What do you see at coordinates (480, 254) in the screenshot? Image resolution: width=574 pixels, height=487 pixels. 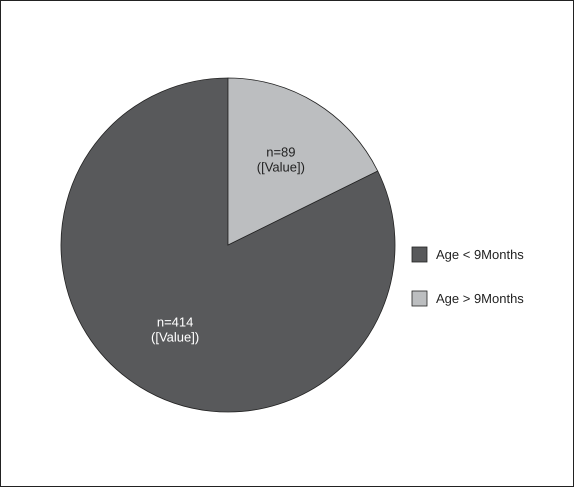 I see `legend-label: Age < 9Months` at bounding box center [480, 254].